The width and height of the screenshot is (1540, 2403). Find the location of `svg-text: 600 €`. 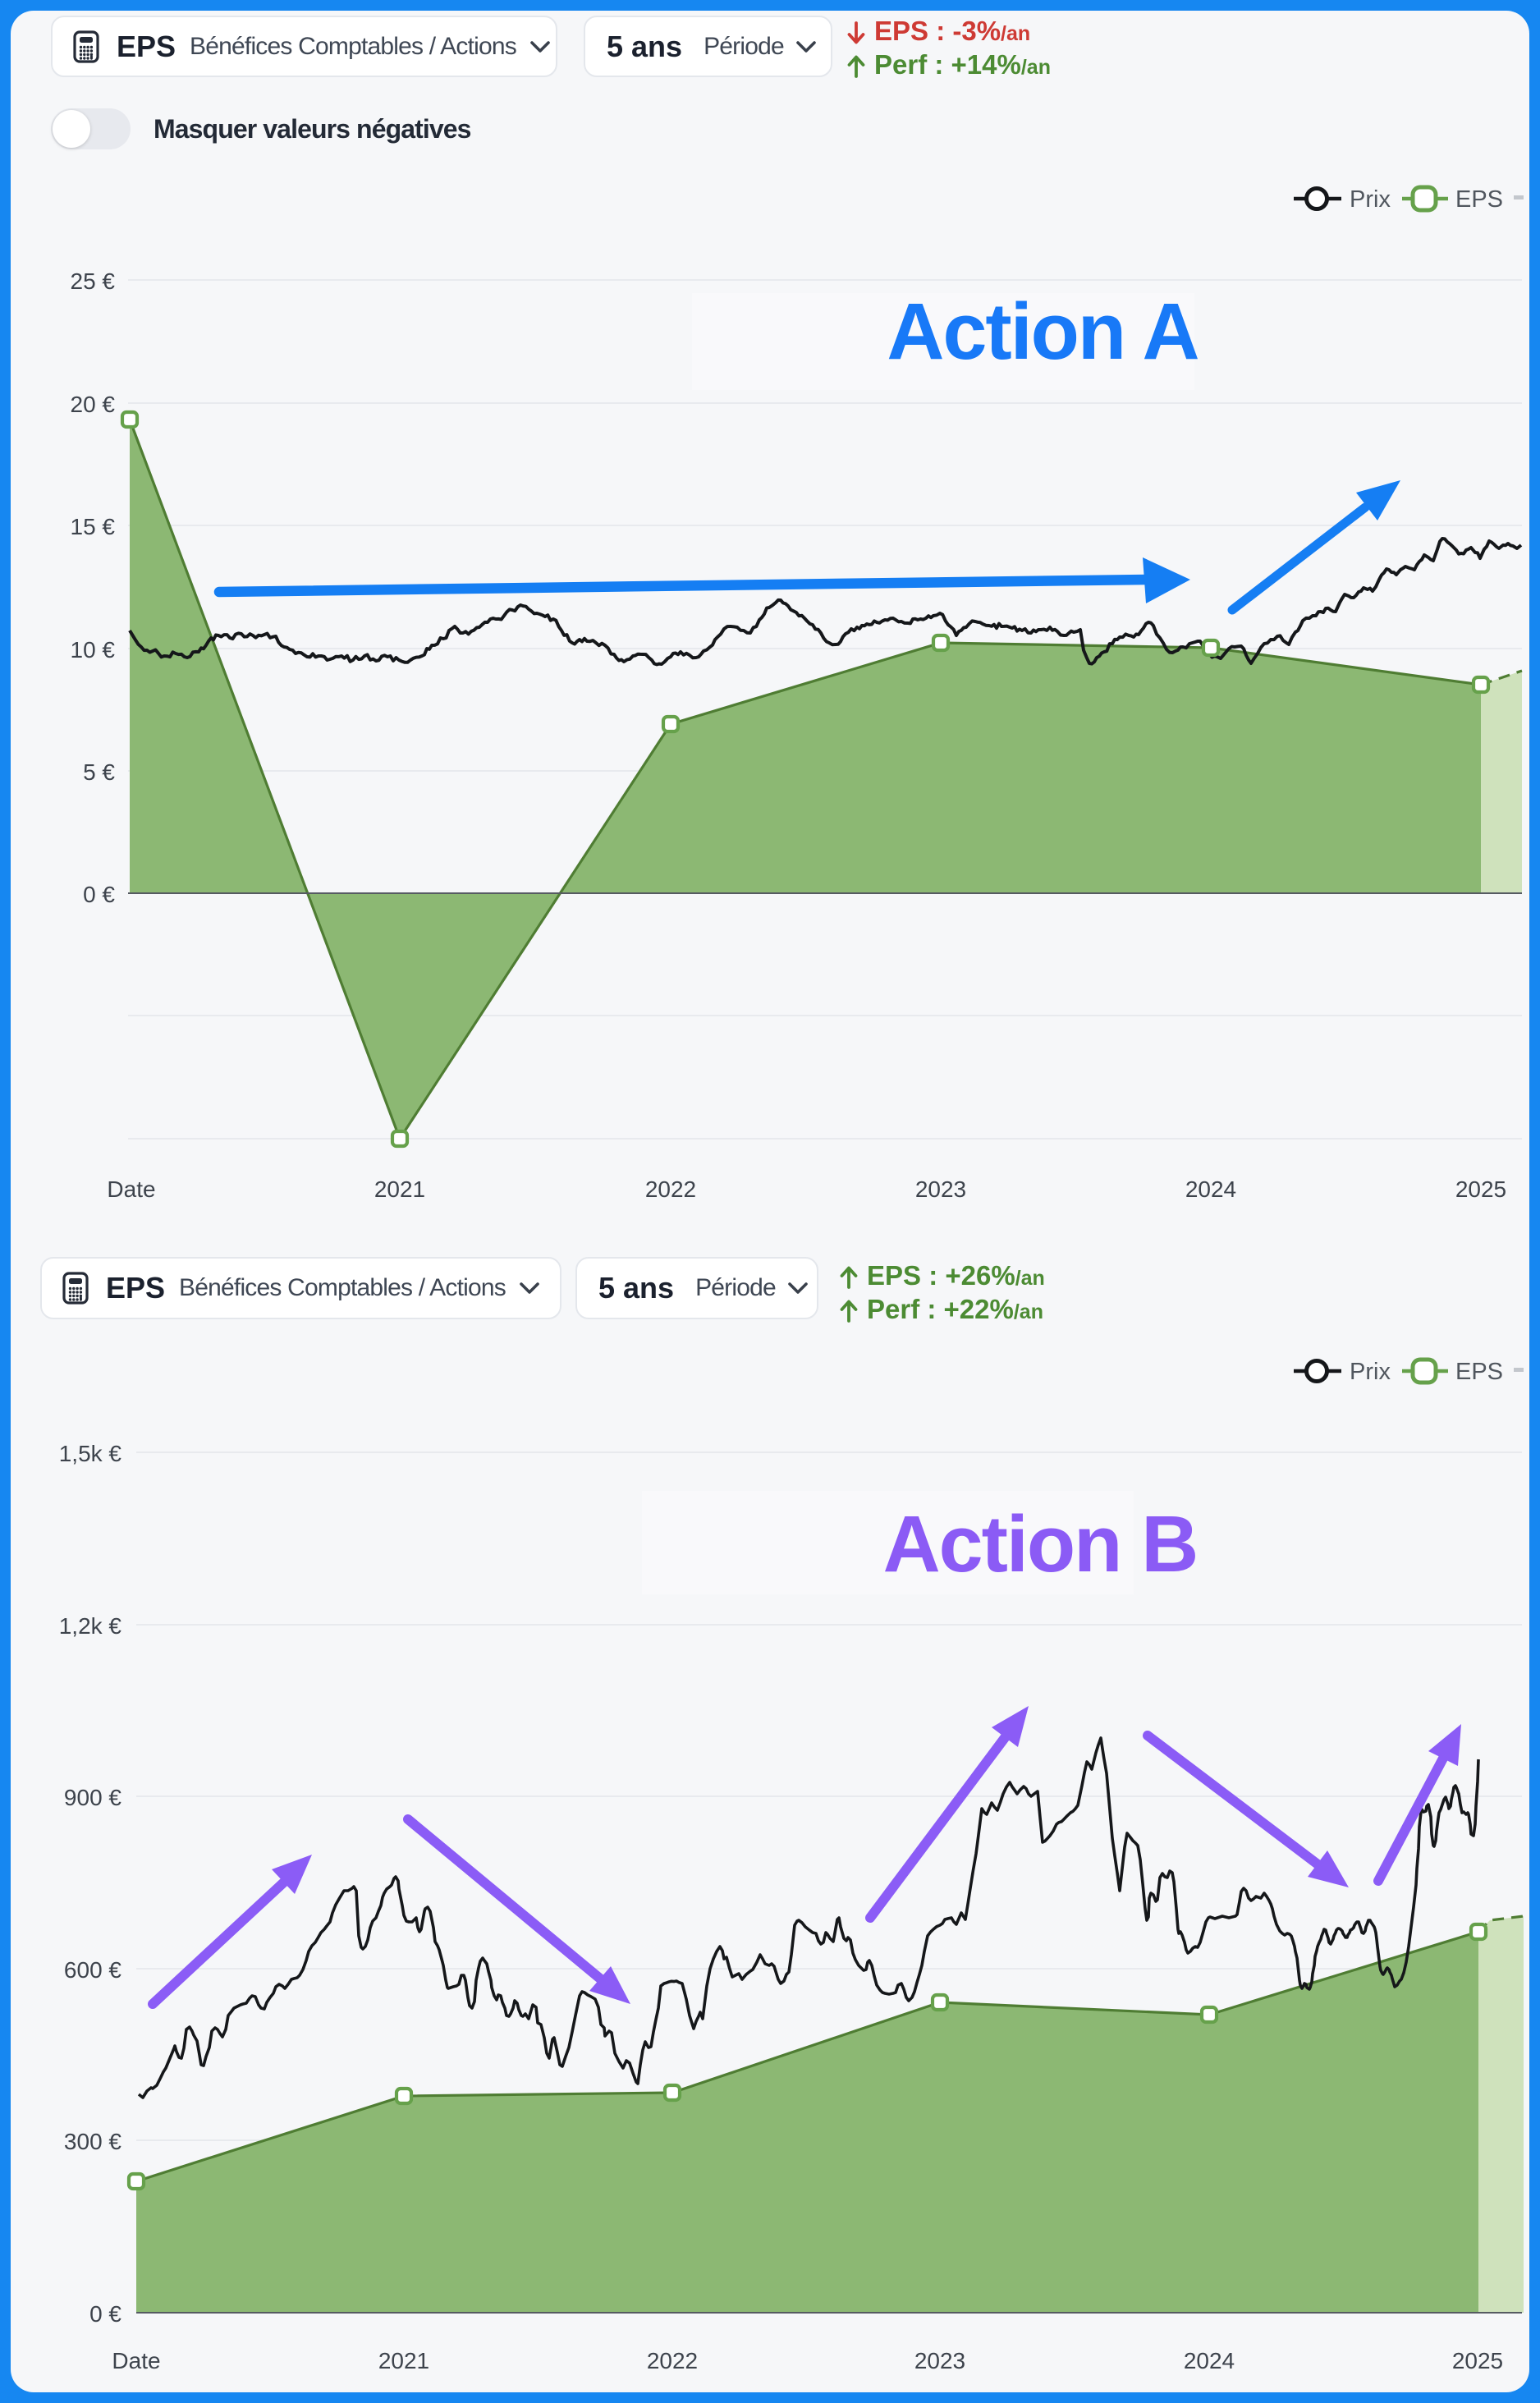

svg-text: 600 € is located at coordinates (93, 1970).